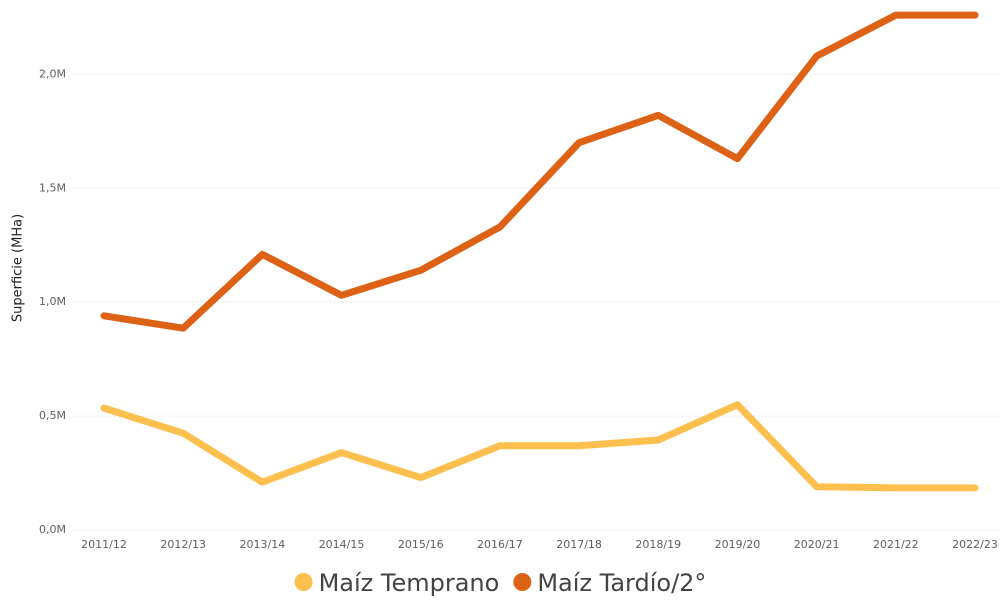 This screenshot has width=1003, height=600. Describe the element at coordinates (52, 73) in the screenshot. I see `y-tick-label: 2,0M` at that location.